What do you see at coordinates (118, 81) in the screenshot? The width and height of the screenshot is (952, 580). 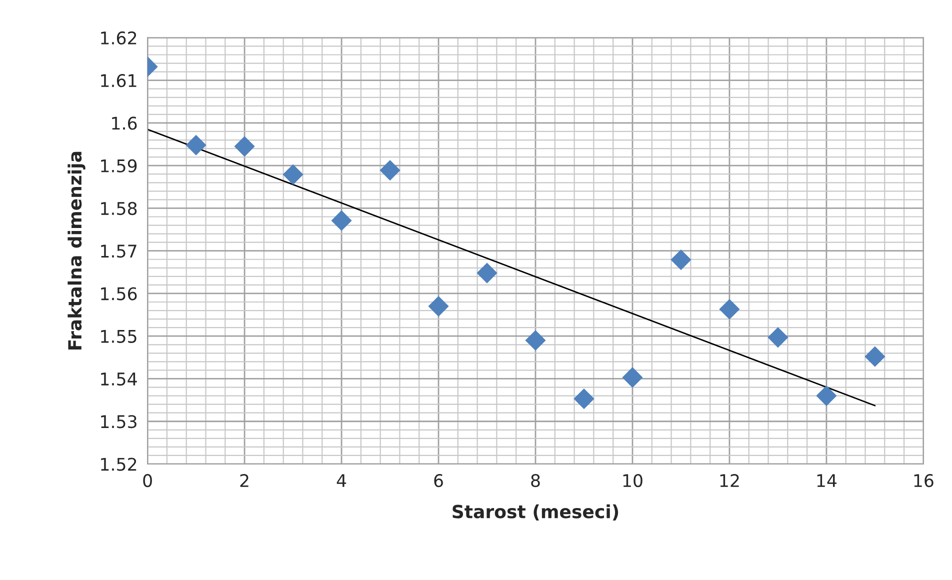 I see `y-tick-label: 1.61` at bounding box center [118, 81].